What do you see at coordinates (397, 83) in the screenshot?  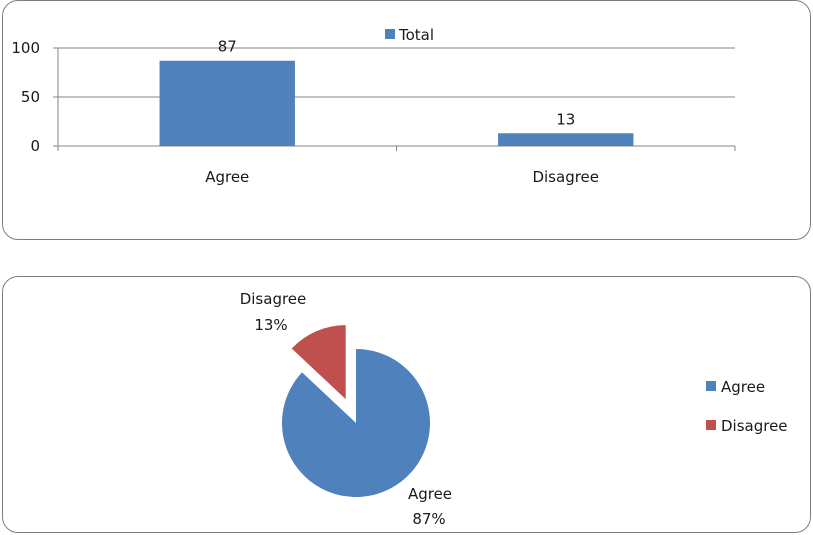 I see `bar-data-labels: 87 13` at bounding box center [397, 83].